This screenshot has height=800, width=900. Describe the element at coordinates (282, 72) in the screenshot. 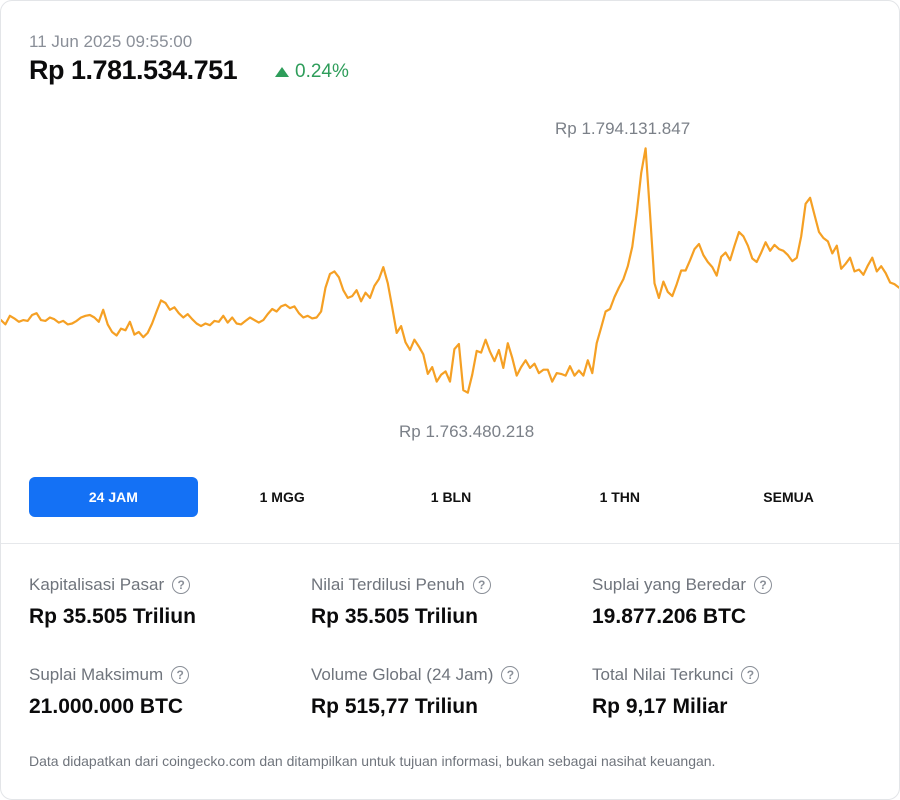

I see `triangle-up-icon` at that location.